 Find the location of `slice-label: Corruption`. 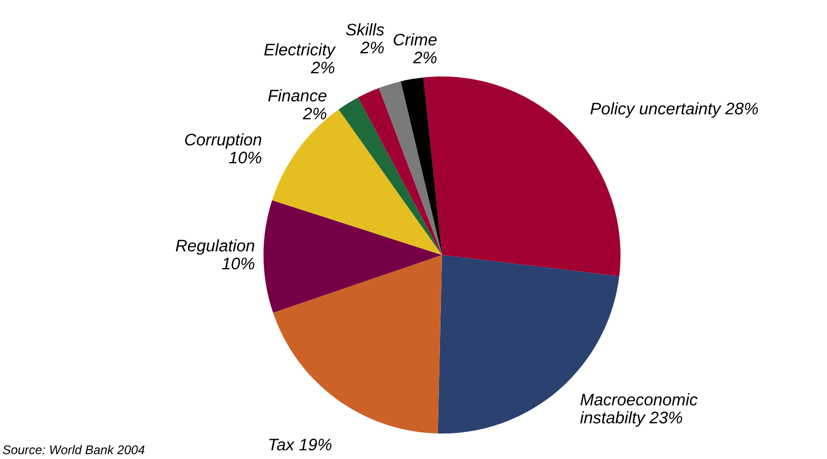

slice-label: Corruption is located at coordinates (223, 141).